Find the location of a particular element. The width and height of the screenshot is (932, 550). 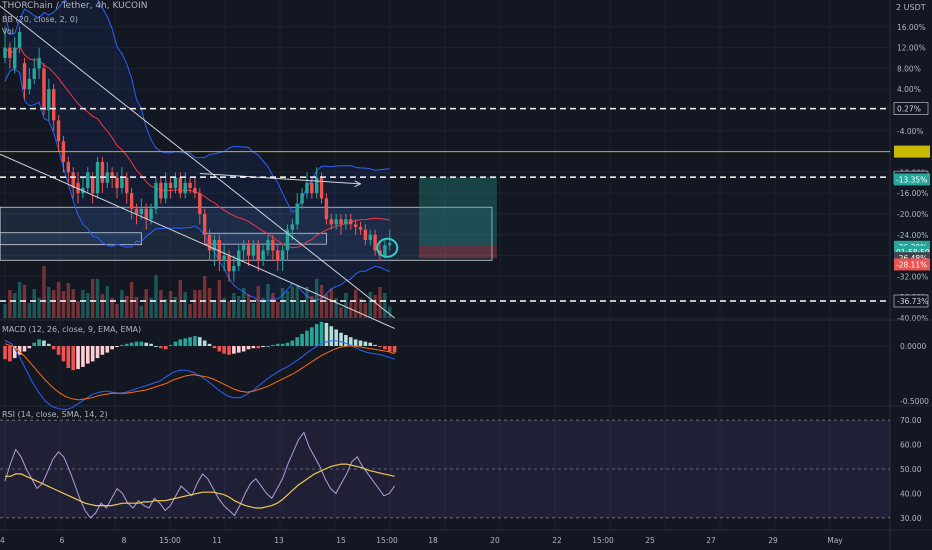

level-tag-label: -36.73% is located at coordinates (912, 301).